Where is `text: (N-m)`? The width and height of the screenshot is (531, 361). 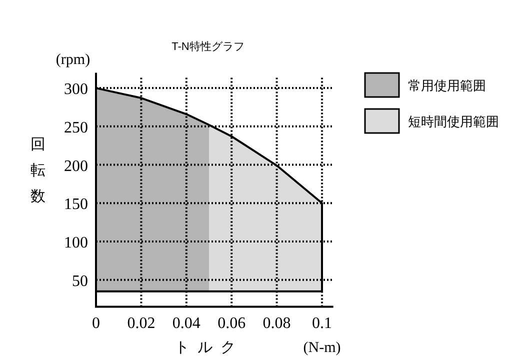 text: (N-m) is located at coordinates (322, 348).